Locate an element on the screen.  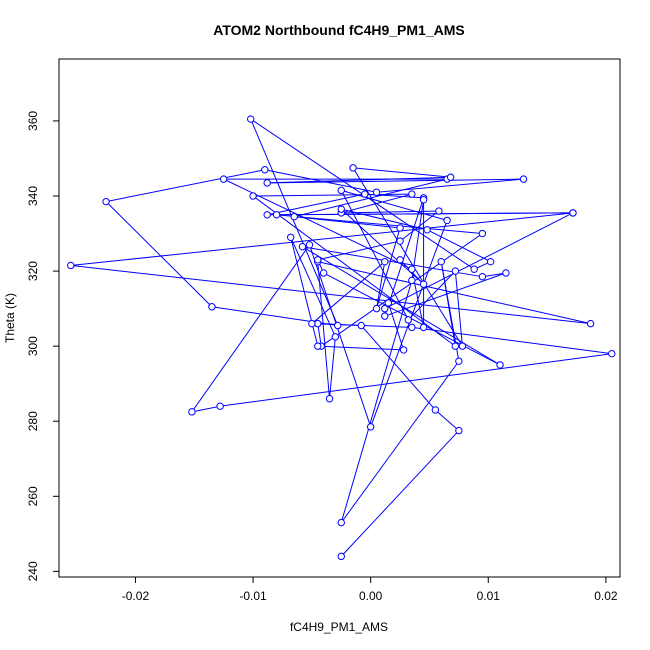
y-tick-label: 320 is located at coordinates (33, 271).